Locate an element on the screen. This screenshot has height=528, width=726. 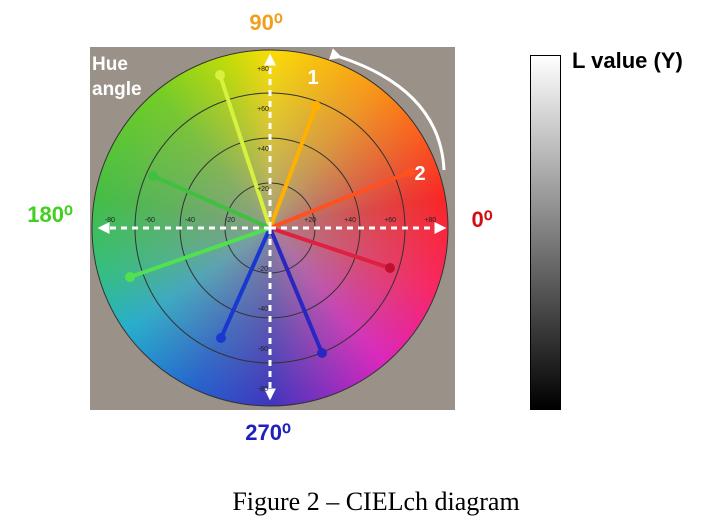
hue-label-line: Hue is located at coordinates (110, 64).